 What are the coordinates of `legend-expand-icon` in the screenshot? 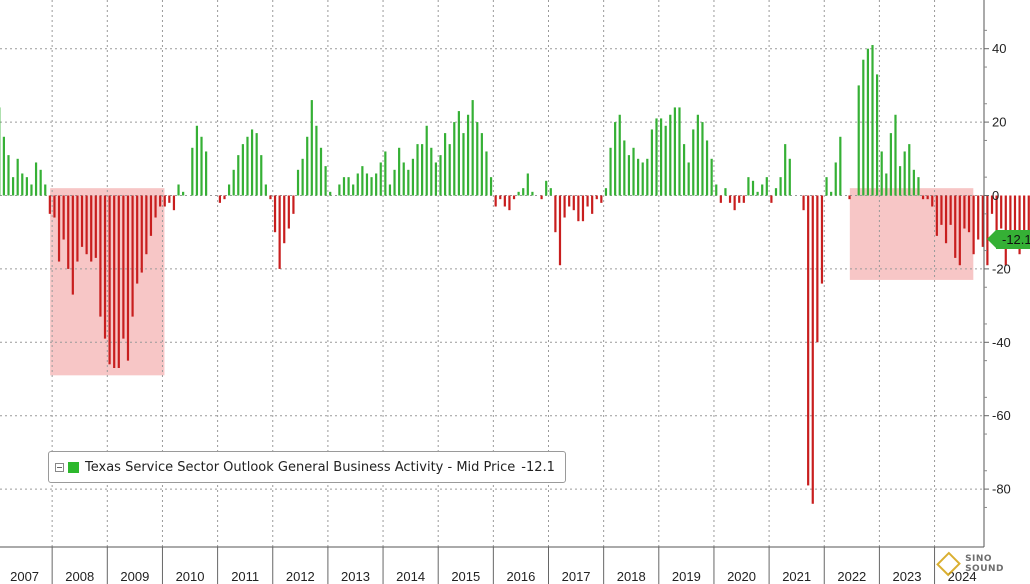 It's located at (59, 467).